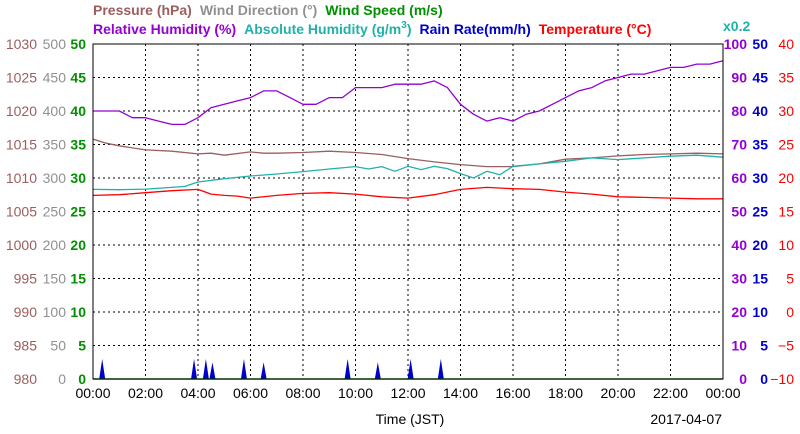 This screenshot has width=800, height=434. I want to click on tick-label-wind-speed: 25, so click(78, 212).